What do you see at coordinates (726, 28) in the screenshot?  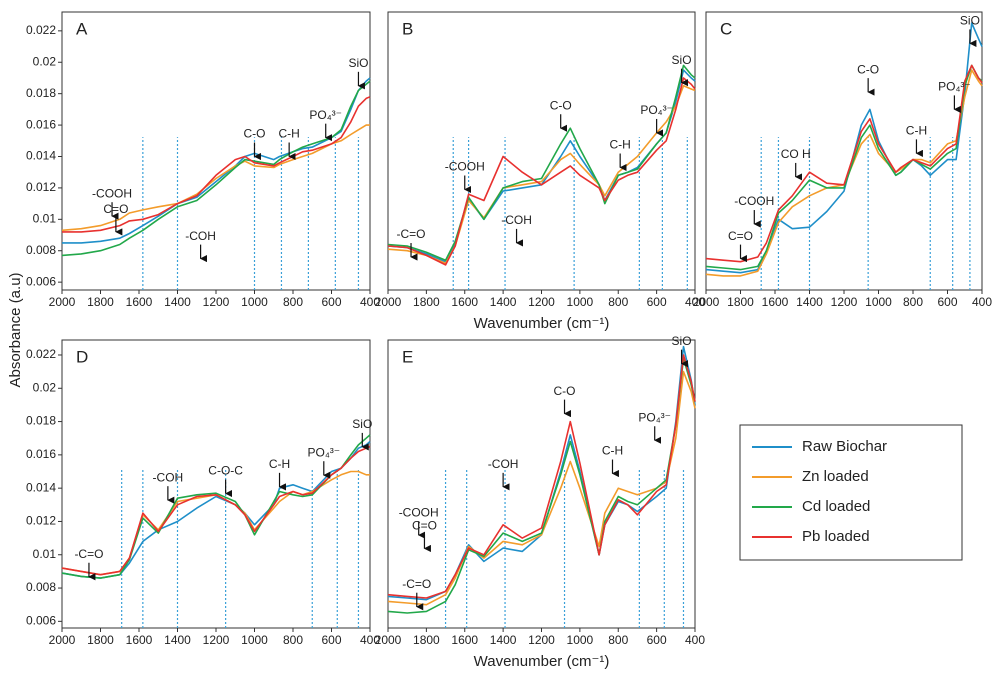 I see `panel-label: C` at bounding box center [726, 28].